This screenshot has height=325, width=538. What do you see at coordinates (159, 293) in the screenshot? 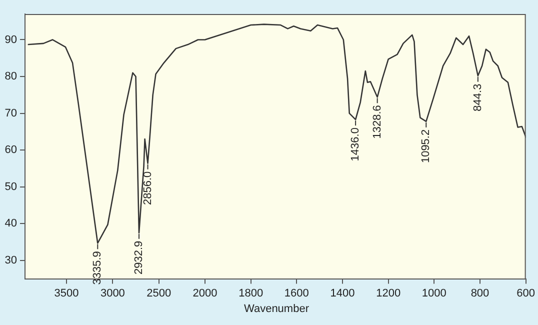
I see `x-tick-label: 2500` at bounding box center [159, 293].